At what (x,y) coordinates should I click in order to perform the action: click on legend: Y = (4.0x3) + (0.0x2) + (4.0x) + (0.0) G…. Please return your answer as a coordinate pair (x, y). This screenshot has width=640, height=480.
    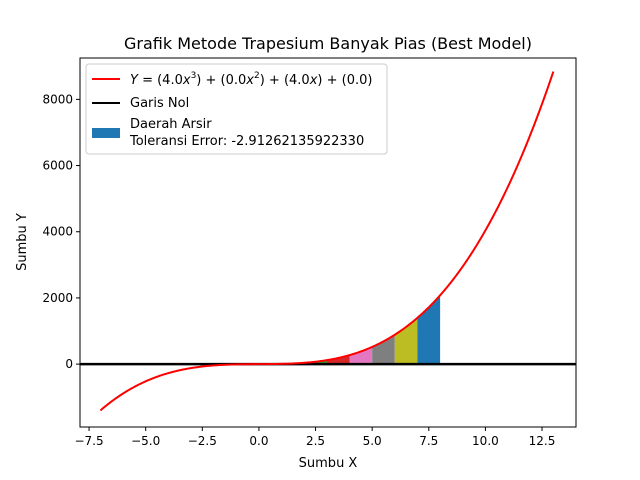
    Looking at the image, I should click on (236, 109).